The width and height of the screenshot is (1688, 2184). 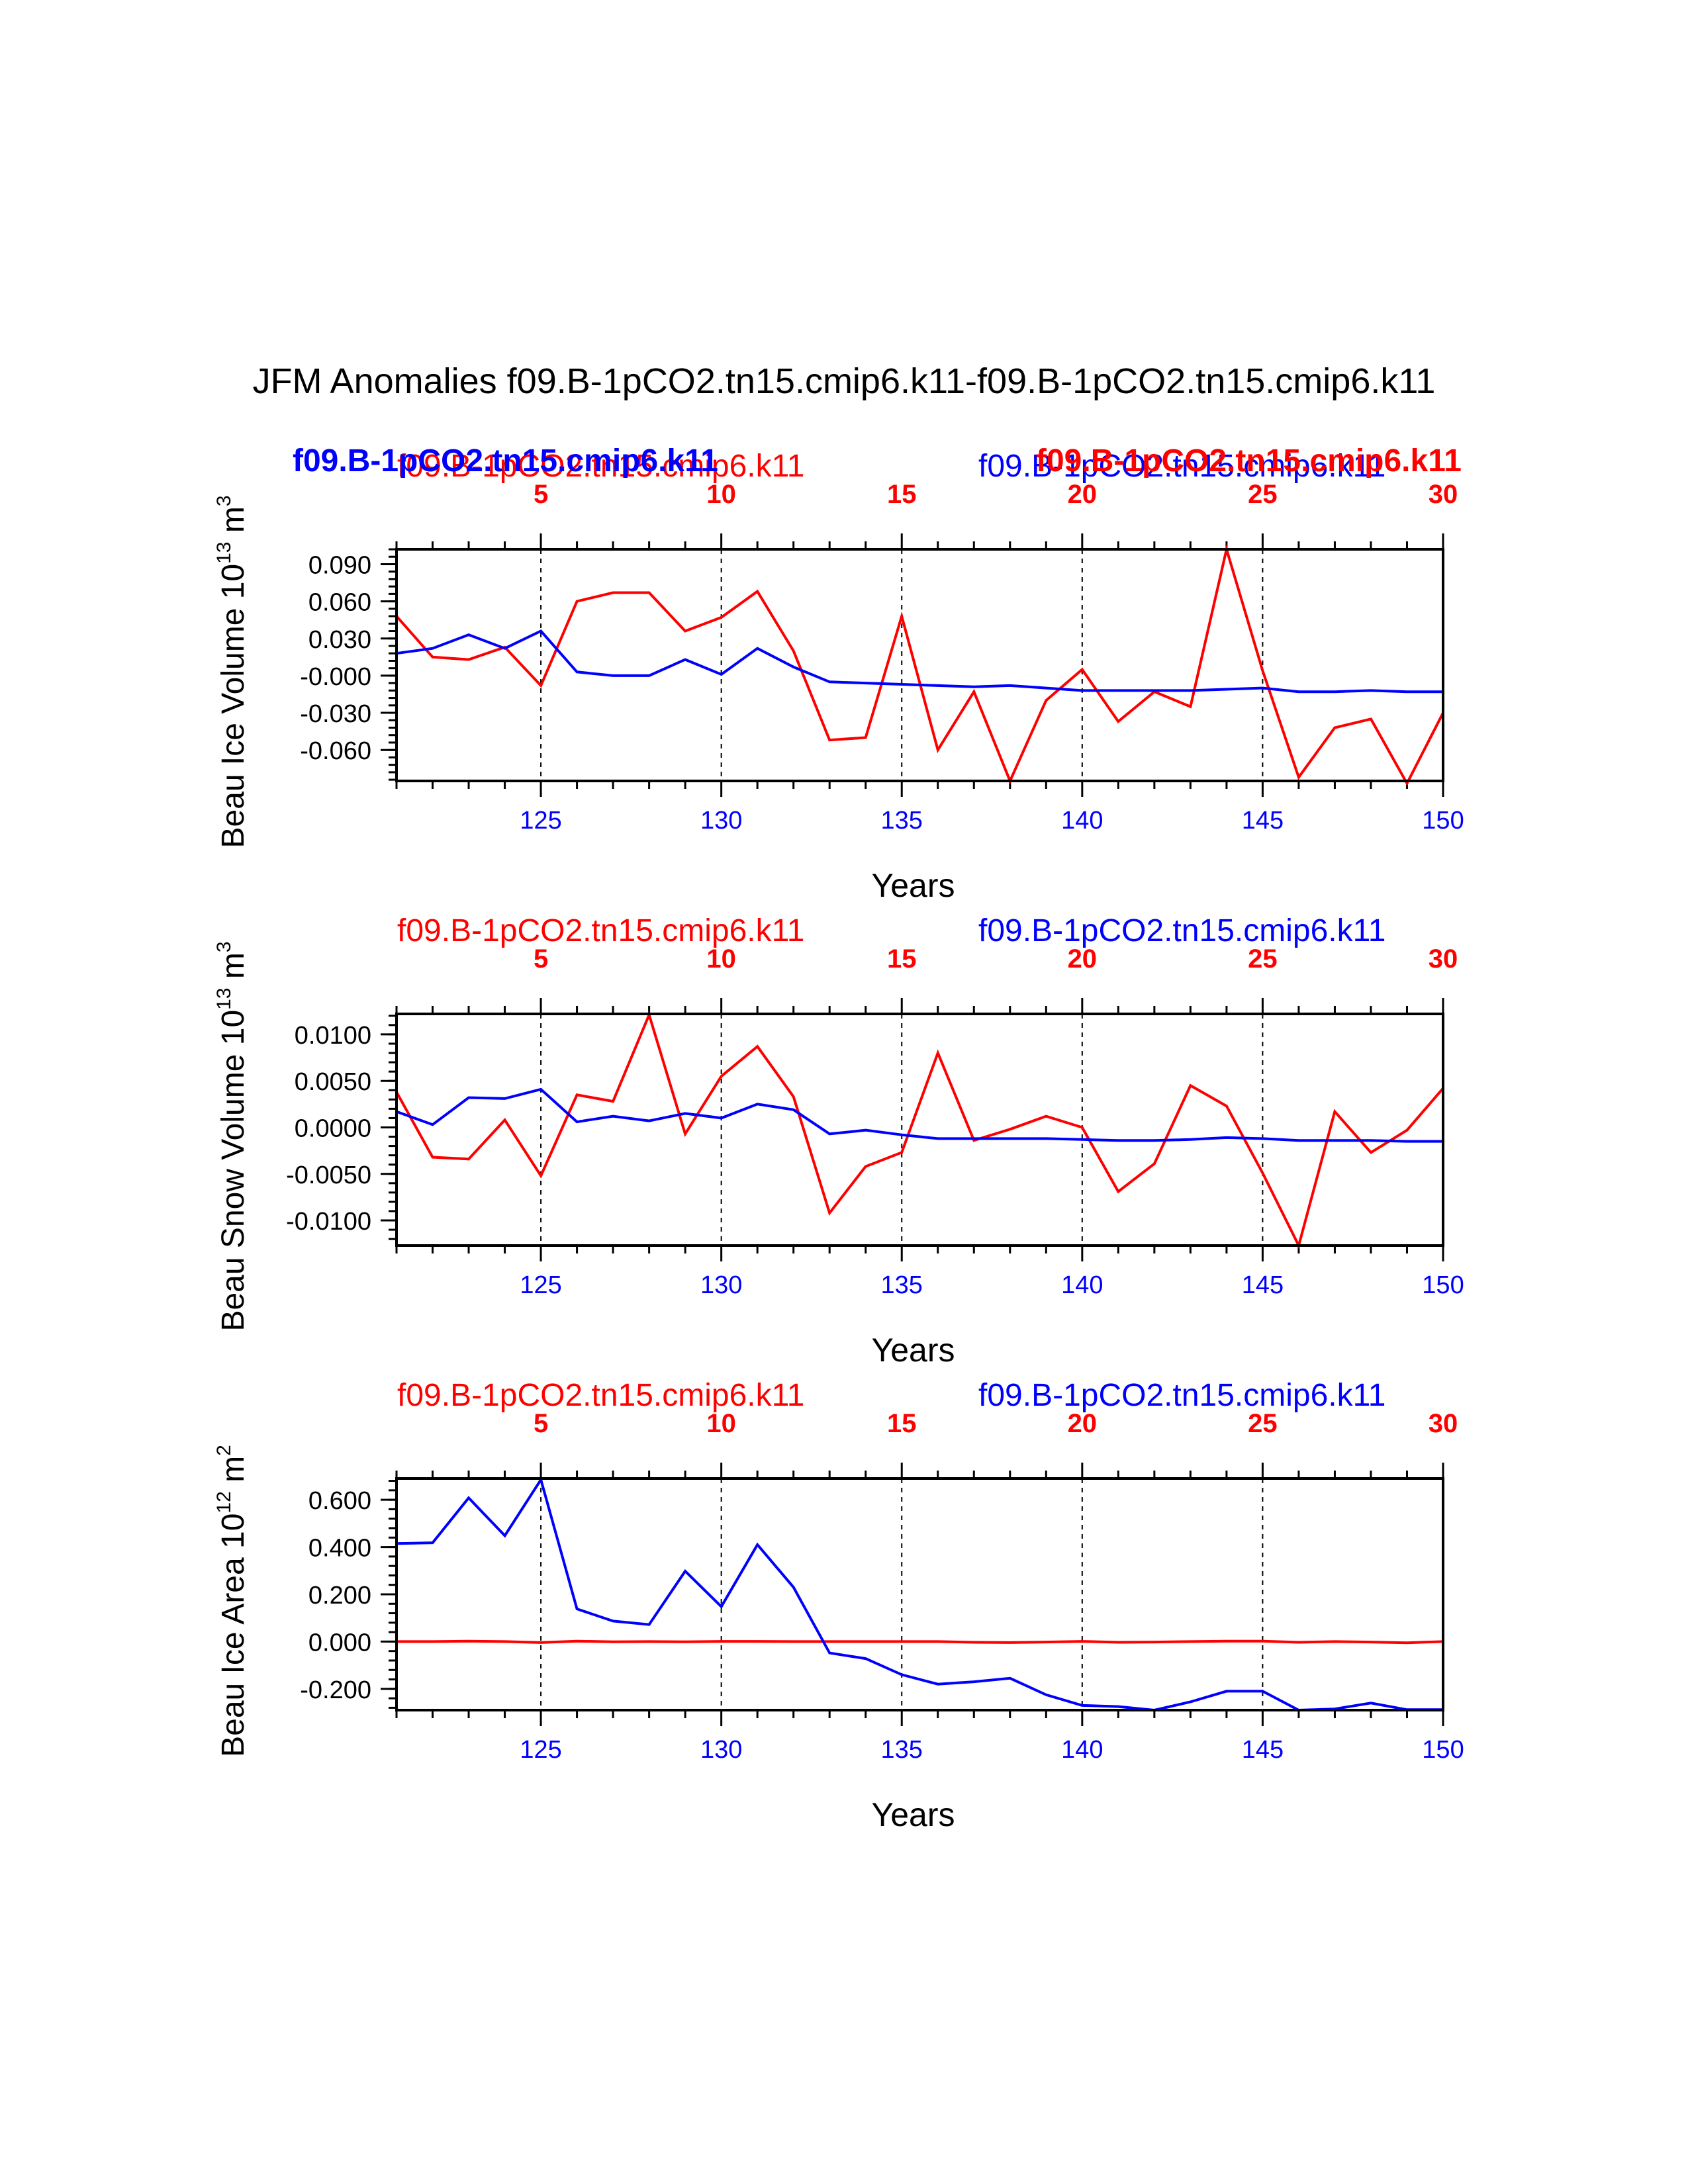 I want to click on y-tick-label: 0.600, so click(x=339, y=1501).